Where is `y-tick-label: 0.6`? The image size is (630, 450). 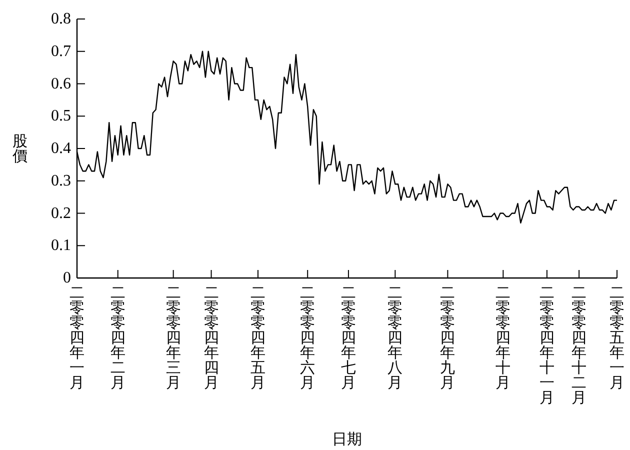
y-tick-label: 0.6 is located at coordinates (61, 83).